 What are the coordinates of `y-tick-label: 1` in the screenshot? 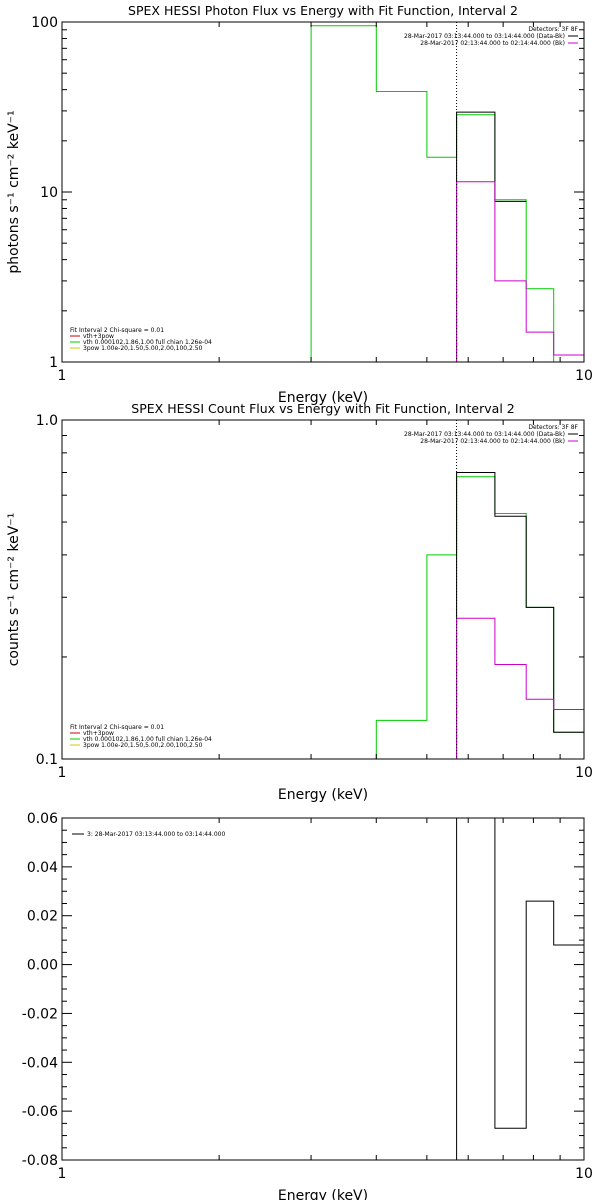 It's located at (53, 363).